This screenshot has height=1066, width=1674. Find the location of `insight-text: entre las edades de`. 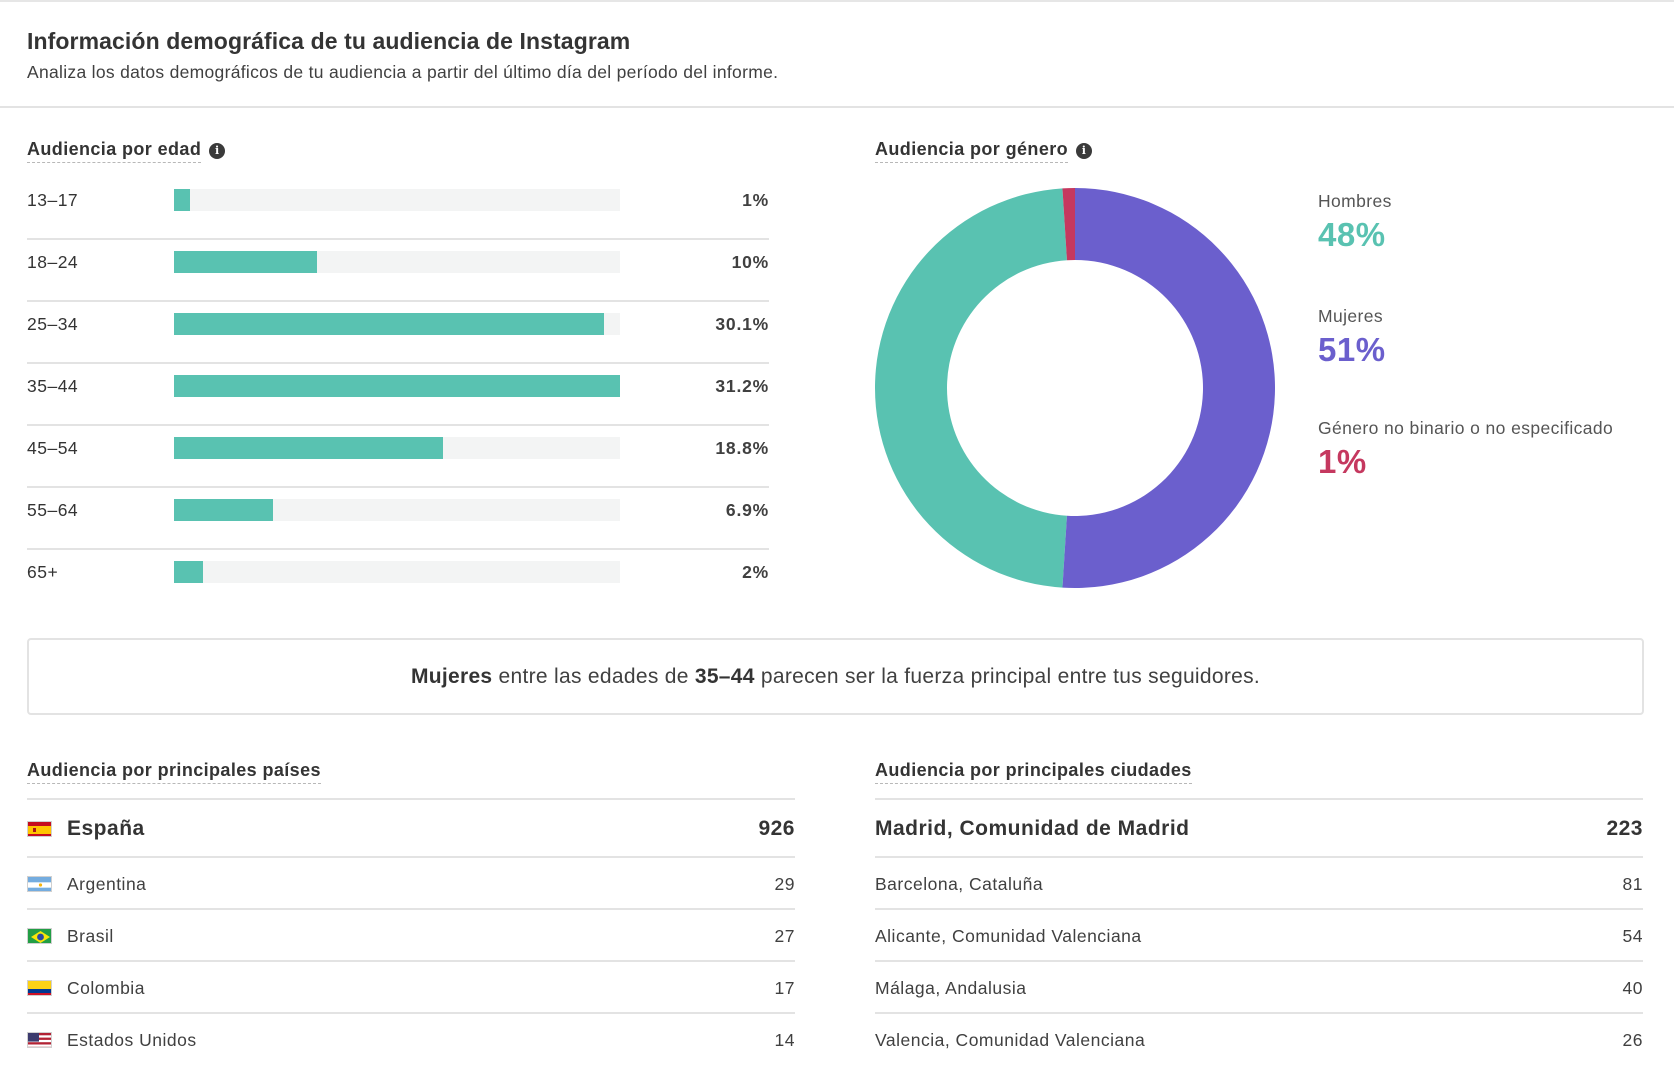

insight-text: entre las edades de is located at coordinates (593, 676).